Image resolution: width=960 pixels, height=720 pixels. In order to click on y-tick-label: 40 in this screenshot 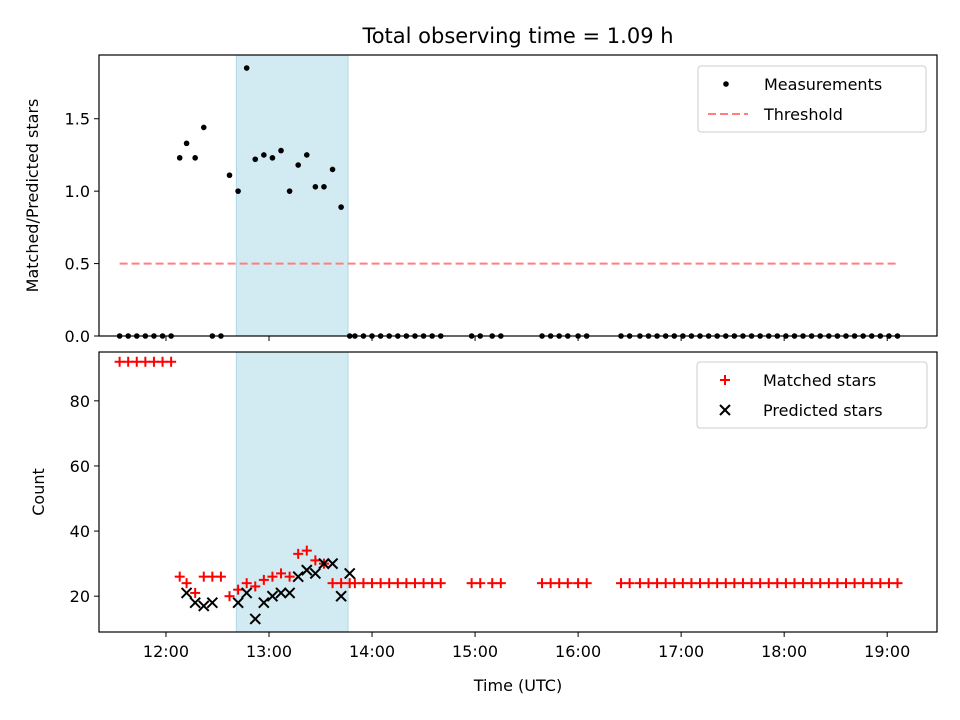, I will do `click(80, 531)`.